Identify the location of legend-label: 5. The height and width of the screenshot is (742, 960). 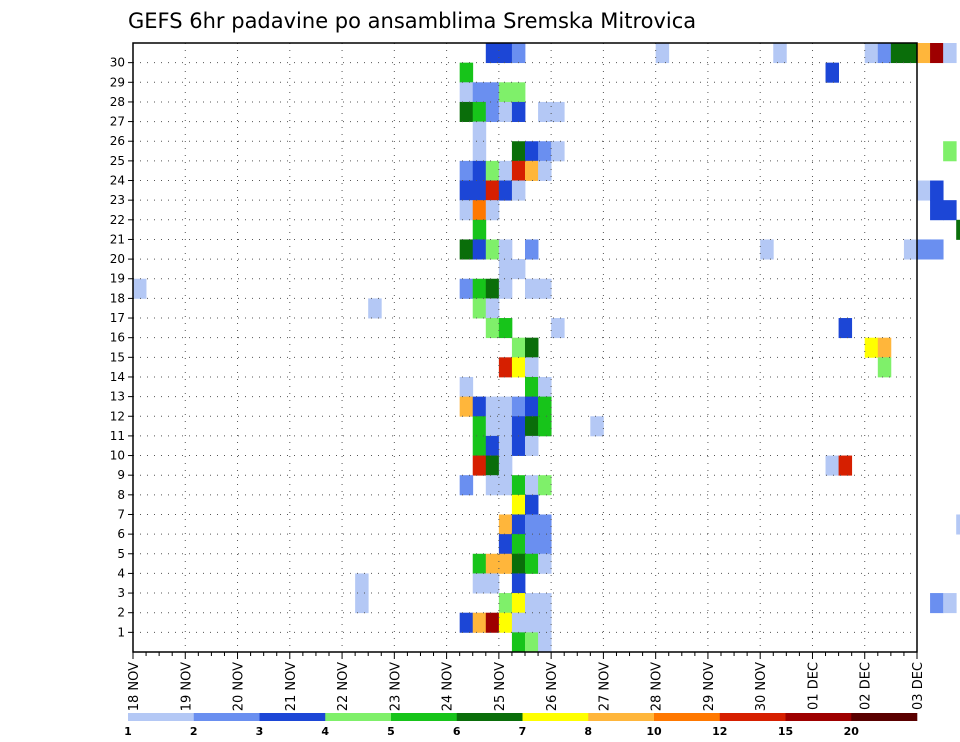
(391, 731).